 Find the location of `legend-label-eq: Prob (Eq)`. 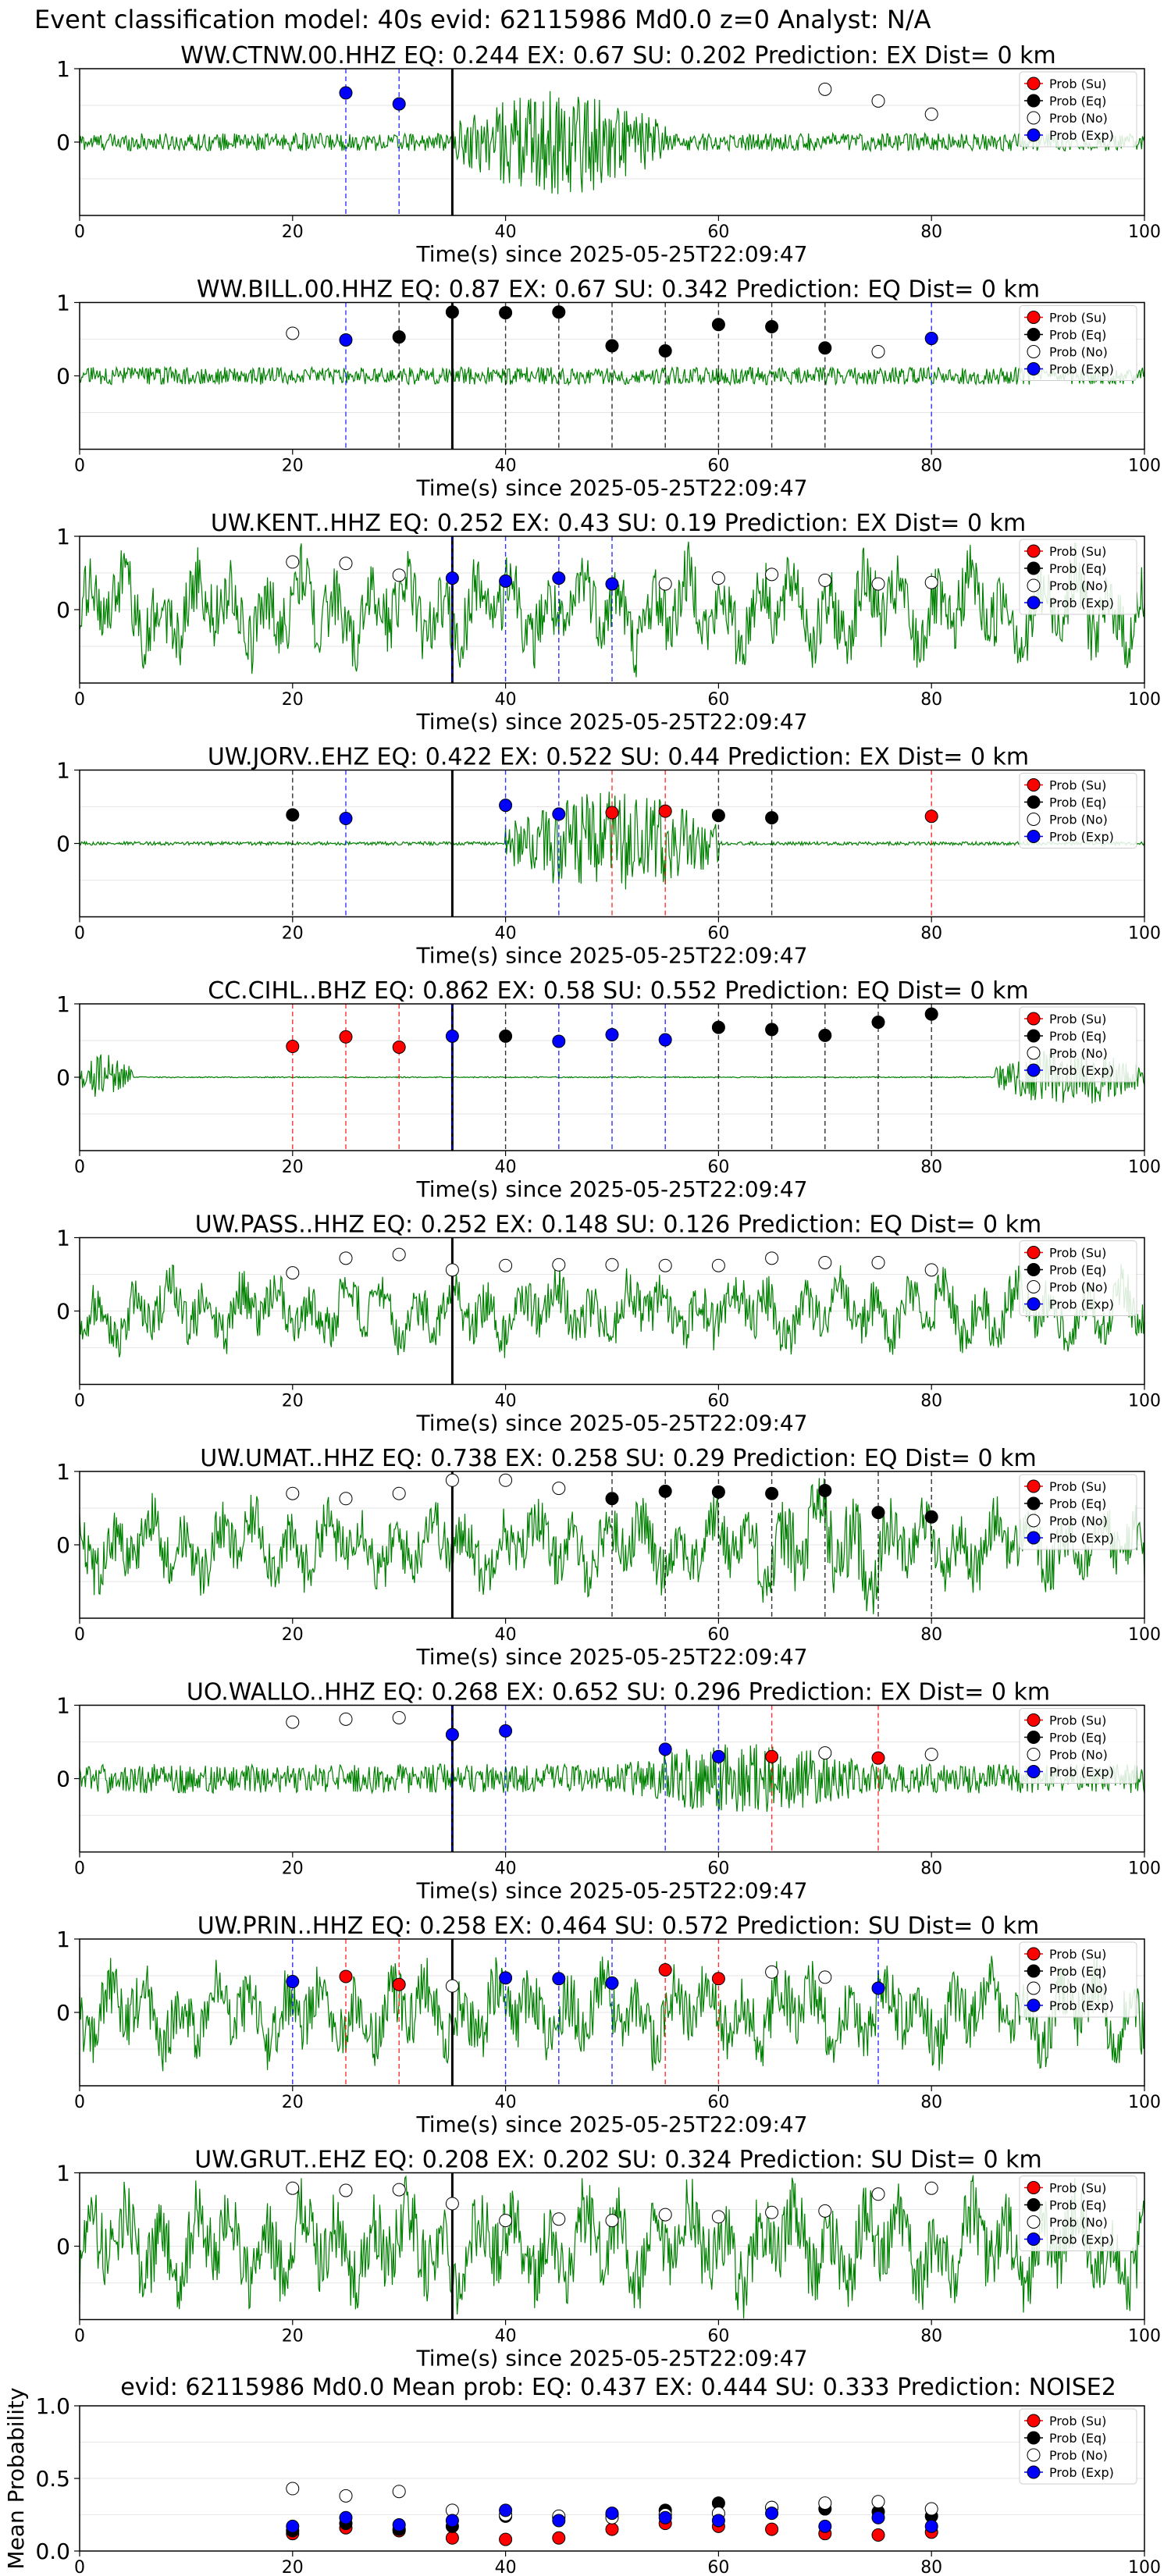

legend-label-eq: Prob (Eq) is located at coordinates (1077, 802).